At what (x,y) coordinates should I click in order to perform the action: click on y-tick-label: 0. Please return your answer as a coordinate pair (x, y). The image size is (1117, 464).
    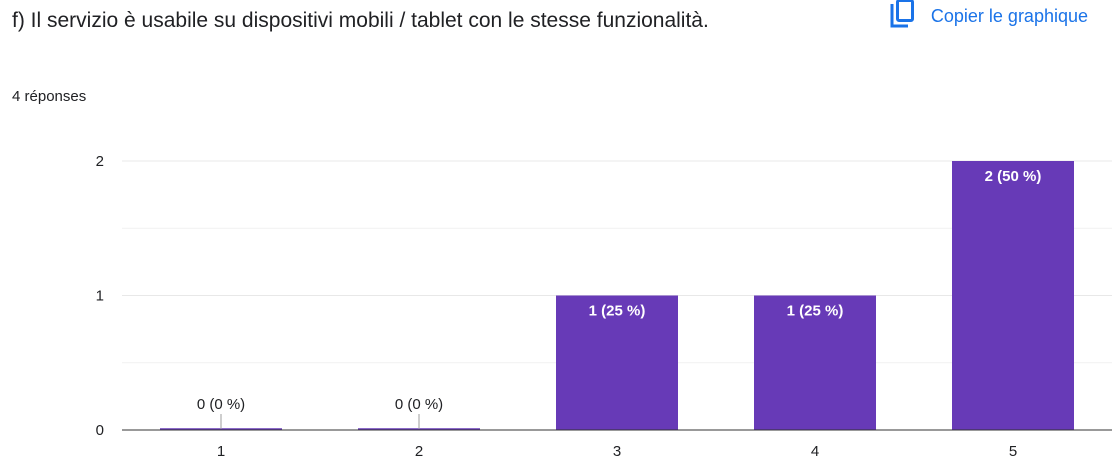
    Looking at the image, I should click on (100, 430).